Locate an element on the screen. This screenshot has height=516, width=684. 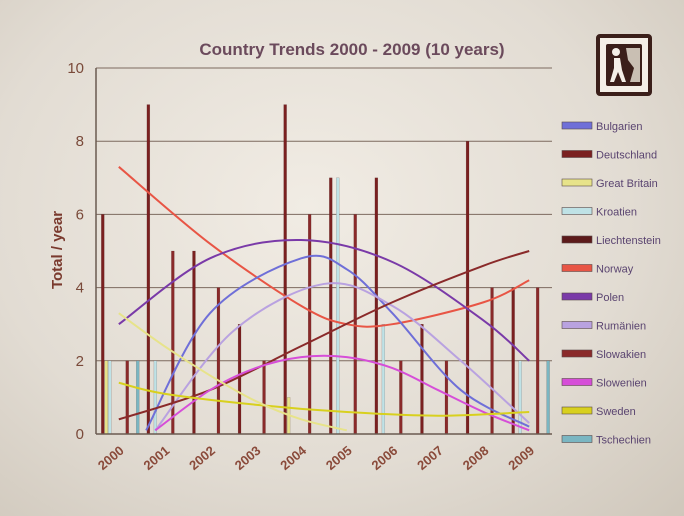
x-tick-label: 2001 is located at coordinates (157, 458).